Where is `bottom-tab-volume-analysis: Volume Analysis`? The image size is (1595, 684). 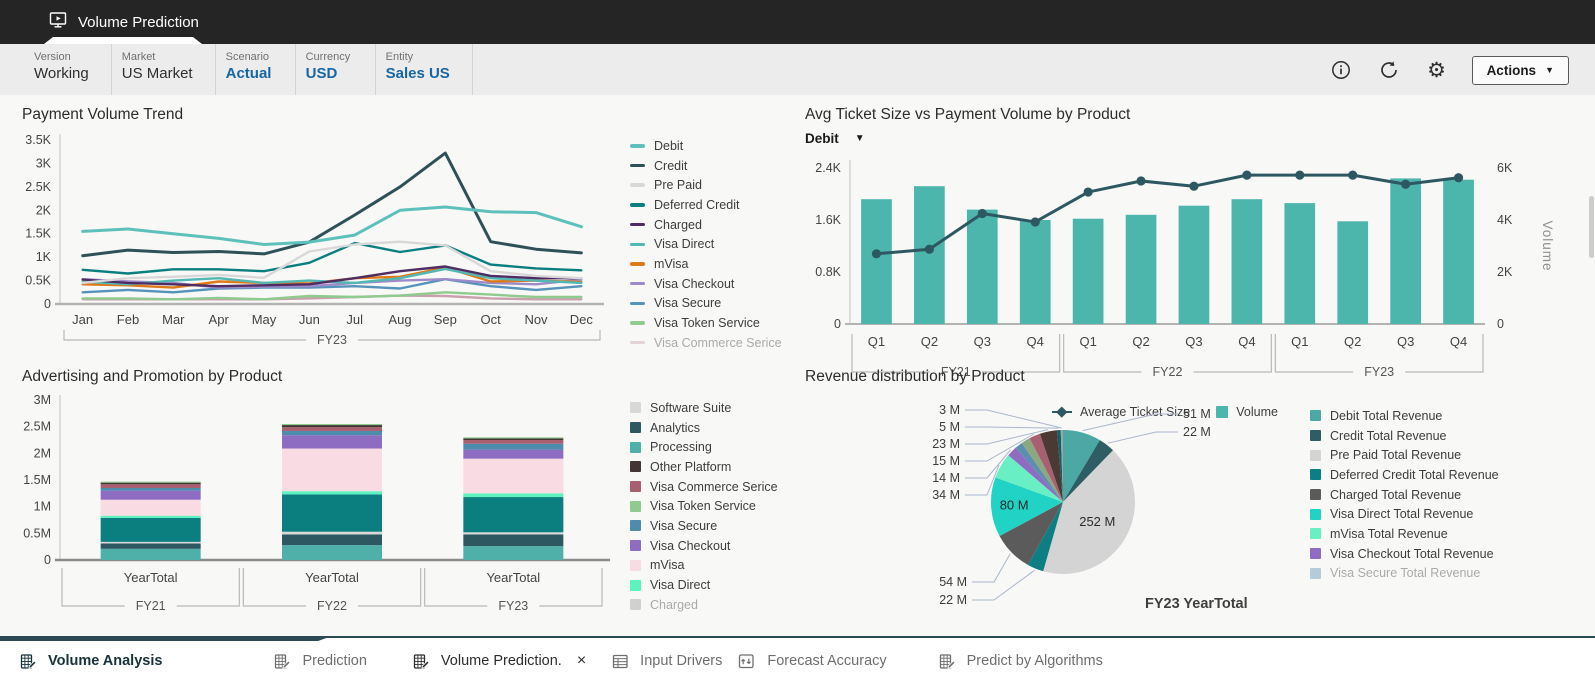
bottom-tab-volume-analysis: Volume Analysis is located at coordinates (91, 661).